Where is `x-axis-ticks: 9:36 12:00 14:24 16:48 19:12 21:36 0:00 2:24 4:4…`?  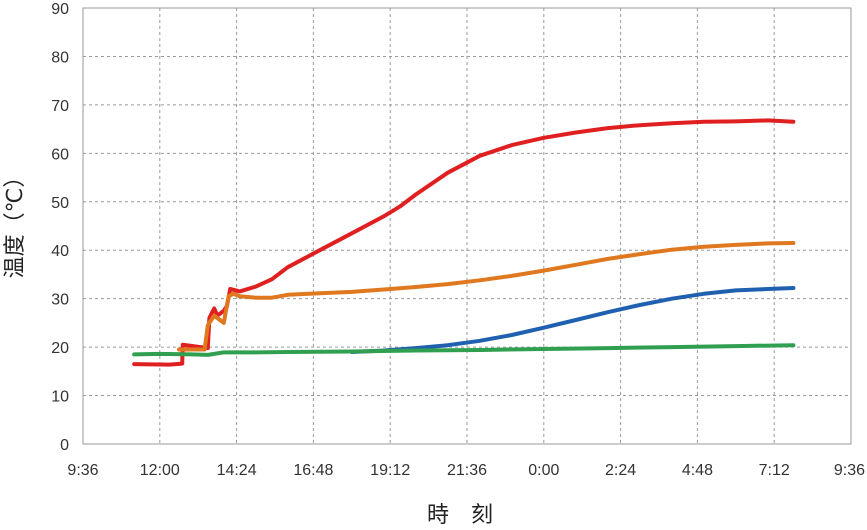 x-axis-ticks: 9:36 12:00 14:24 16:48 19:12 21:36 0:00 2:24 4:4… is located at coordinates (466, 470).